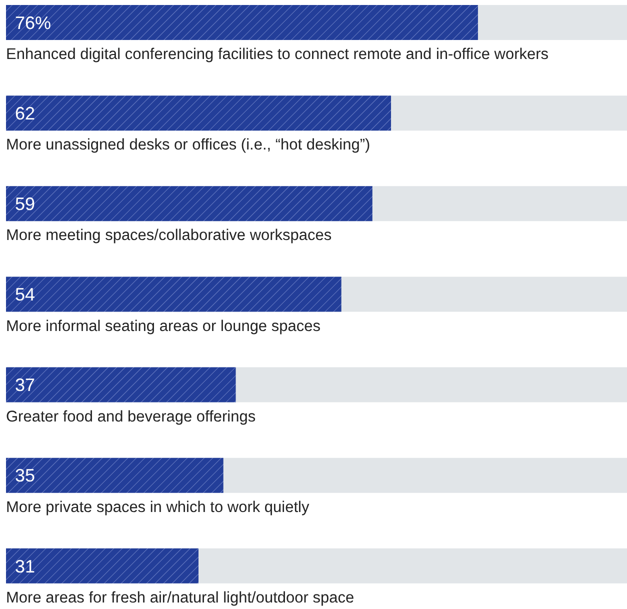 This screenshot has width=627, height=609. Describe the element at coordinates (25, 294) in the screenshot. I see `data-label: 54` at that location.